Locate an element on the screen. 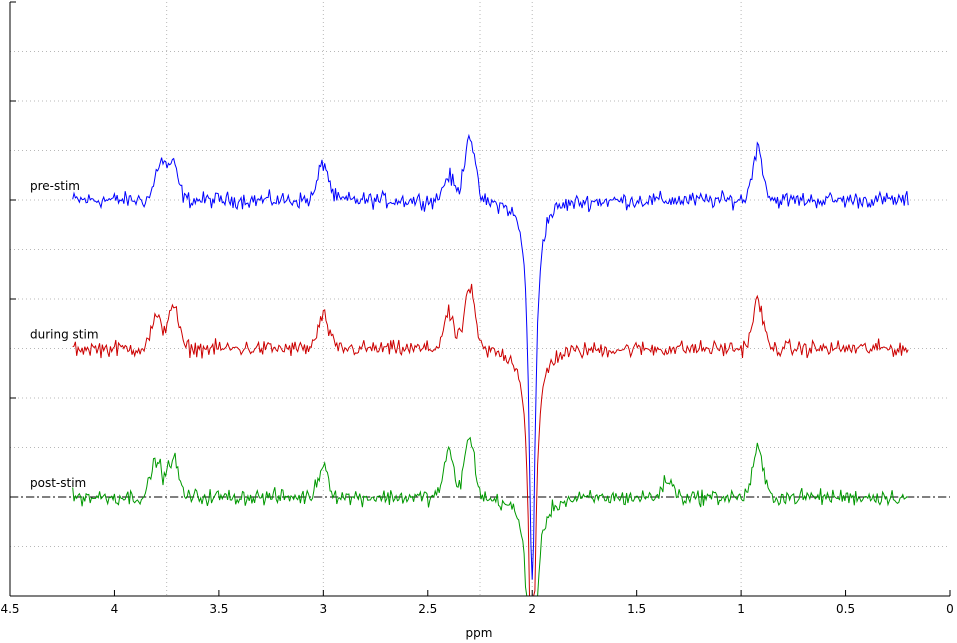 The image size is (957, 643). labels-layer: pre-stim during stim post-stim is located at coordinates (64, 334).